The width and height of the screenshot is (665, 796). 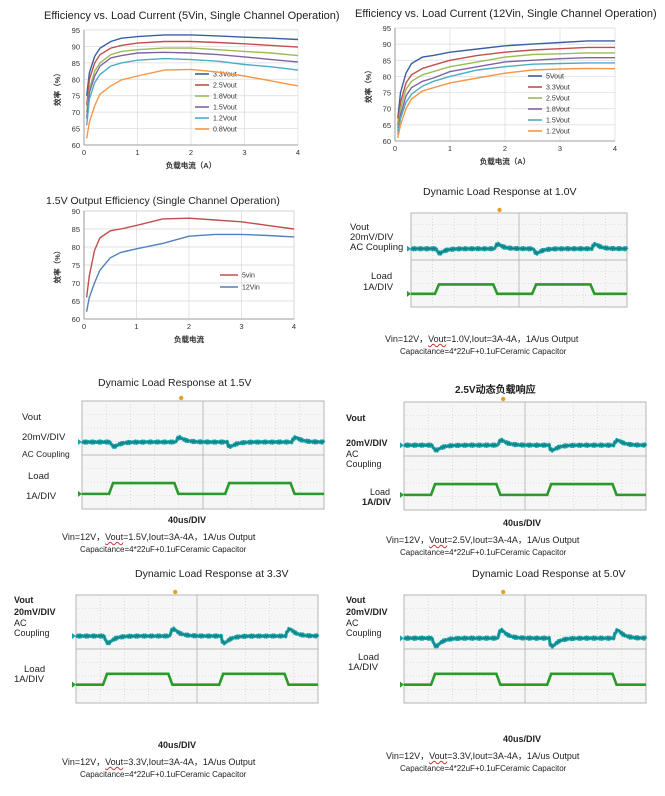 I want to click on scope-title-5v0: Dynamic Load Response at 5.0V, so click(x=549, y=574).